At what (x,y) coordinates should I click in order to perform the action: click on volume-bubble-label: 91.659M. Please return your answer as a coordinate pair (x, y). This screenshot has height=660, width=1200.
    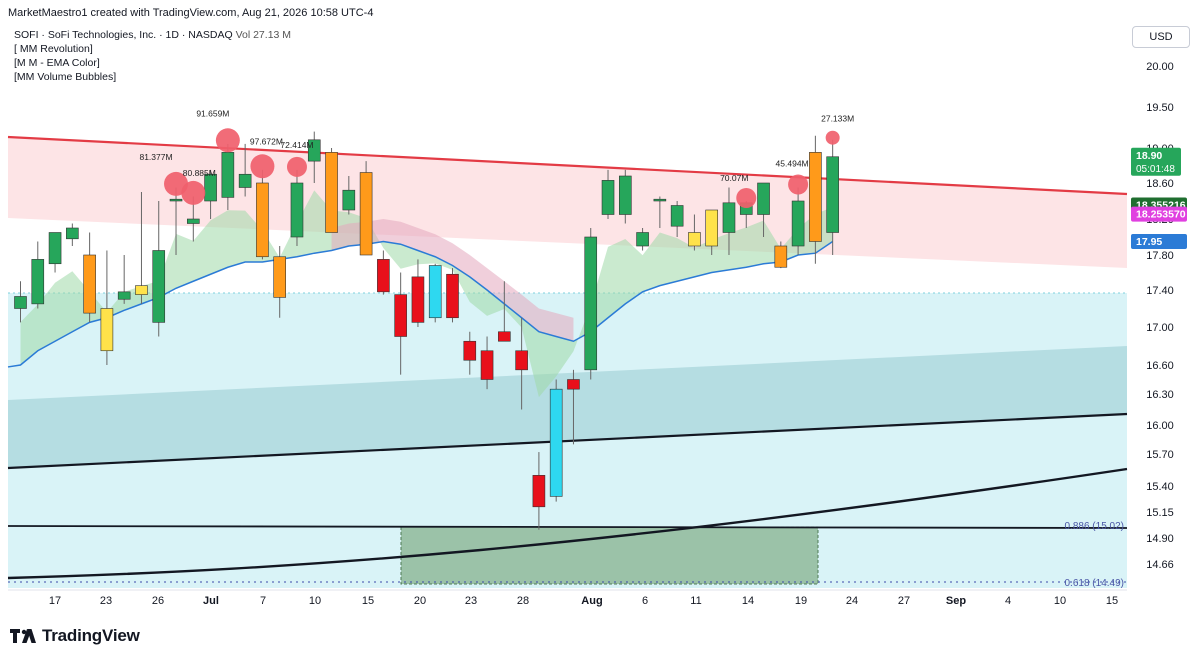
    Looking at the image, I should click on (212, 113).